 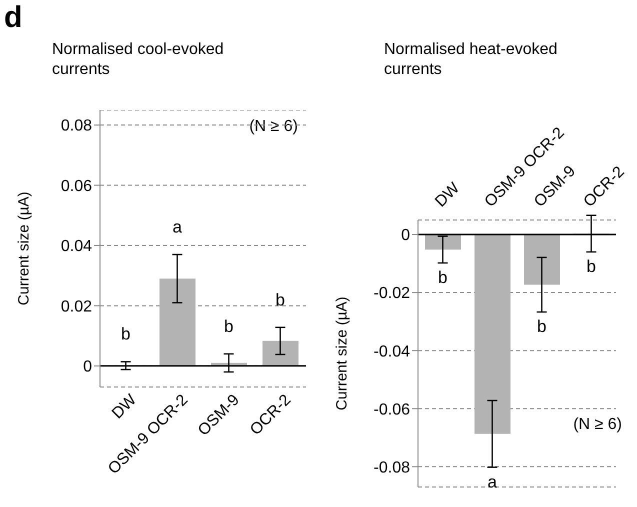 I want to click on y-tick-label: 0.08, so click(x=76, y=126).